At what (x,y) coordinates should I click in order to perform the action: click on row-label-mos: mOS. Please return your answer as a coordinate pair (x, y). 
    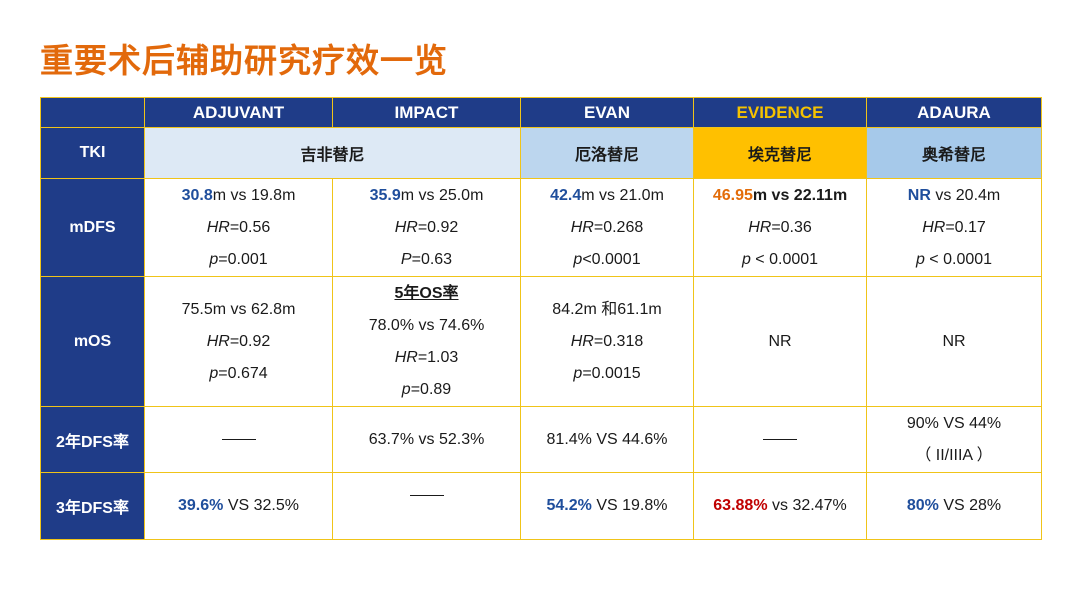
    Looking at the image, I should click on (92, 341).